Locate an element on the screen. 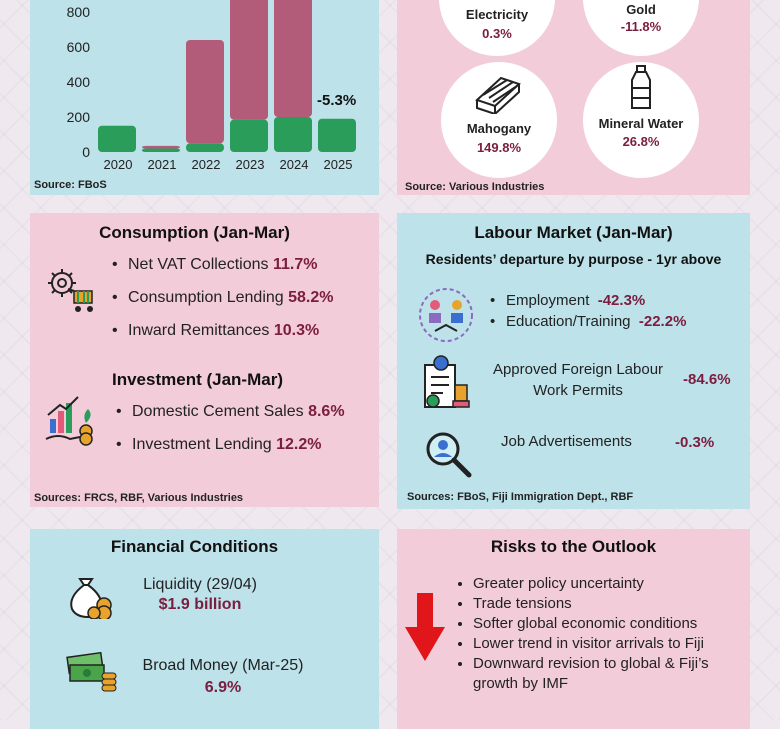  risk-item: Greater policy uncertainty is located at coordinates (591, 584).